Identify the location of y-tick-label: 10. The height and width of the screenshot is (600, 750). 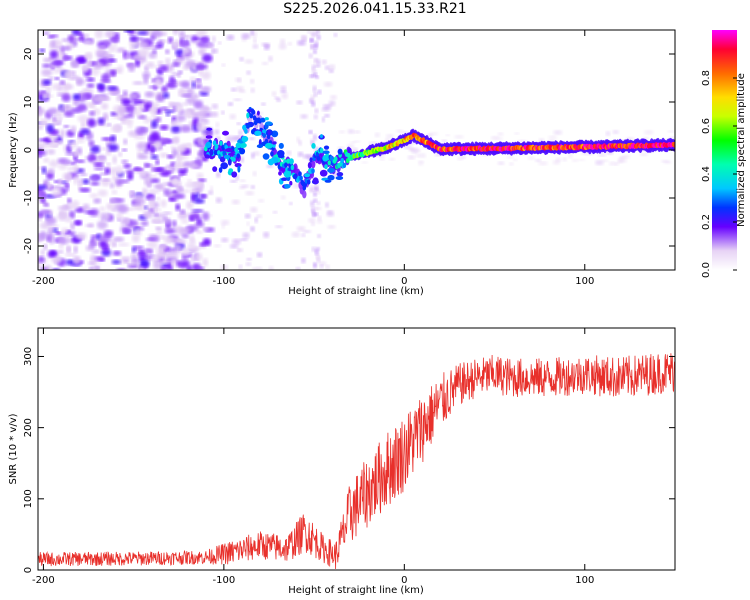
(28, 102).